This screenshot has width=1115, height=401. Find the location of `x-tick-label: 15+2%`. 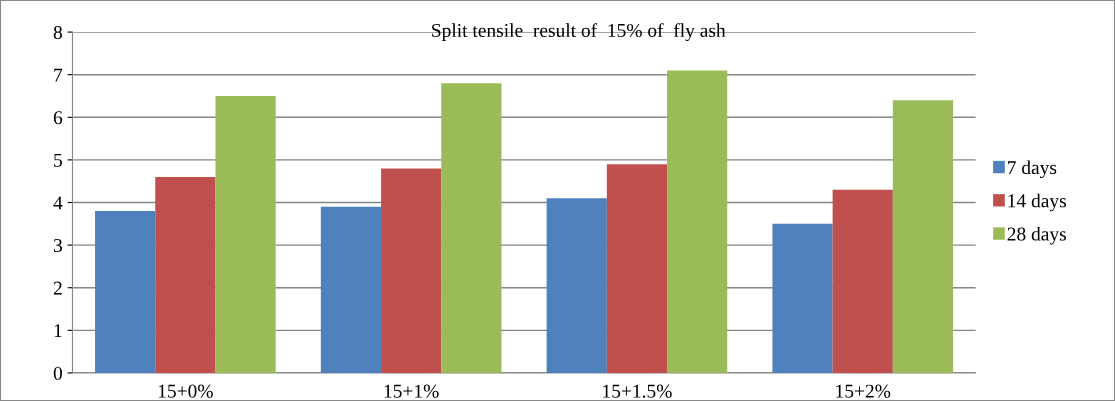

x-tick-label: 15+2% is located at coordinates (863, 391).